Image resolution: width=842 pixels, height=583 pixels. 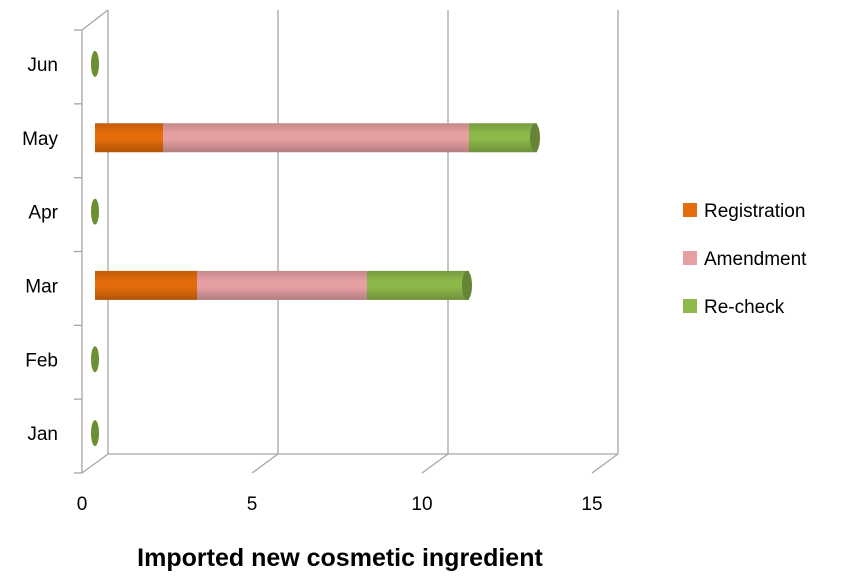 What do you see at coordinates (282, 285) in the screenshot?
I see `bar-mar-amendment` at bounding box center [282, 285].